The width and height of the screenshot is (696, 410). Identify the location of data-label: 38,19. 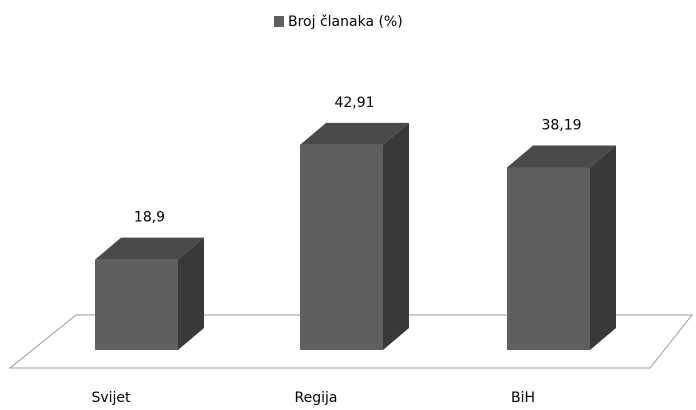
(561, 125).